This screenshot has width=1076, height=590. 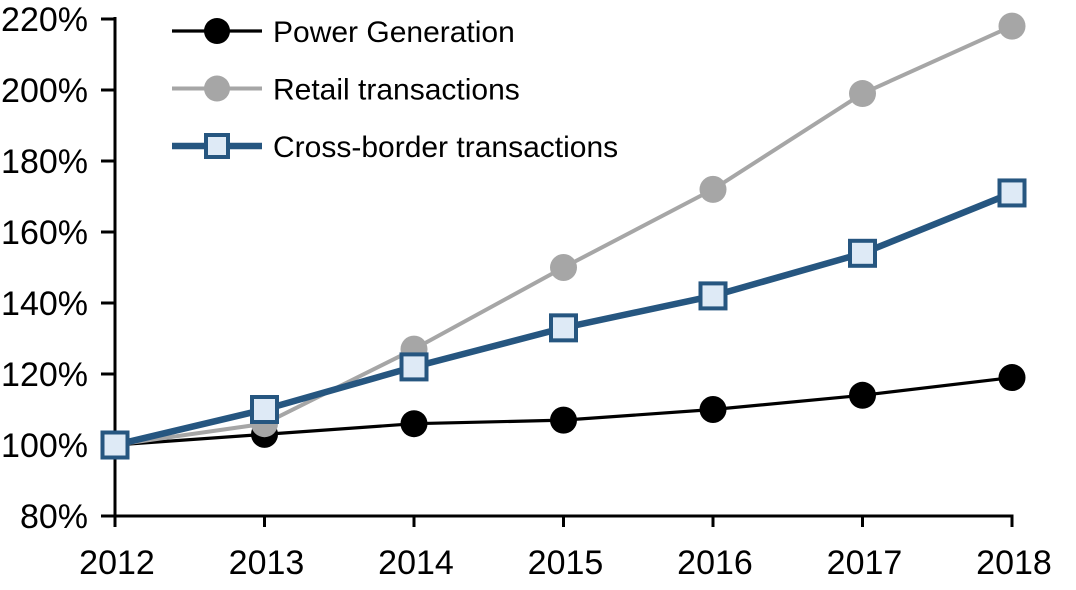 I want to click on legend-label: Power Generation, so click(x=394, y=32).